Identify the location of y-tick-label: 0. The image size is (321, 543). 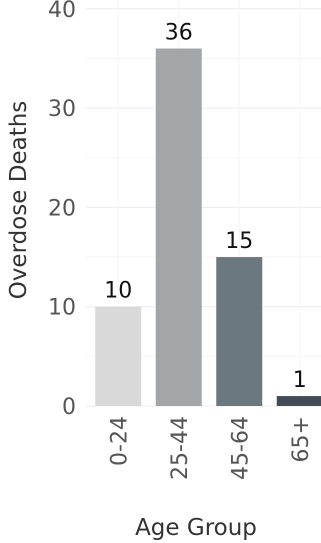
(69, 407).